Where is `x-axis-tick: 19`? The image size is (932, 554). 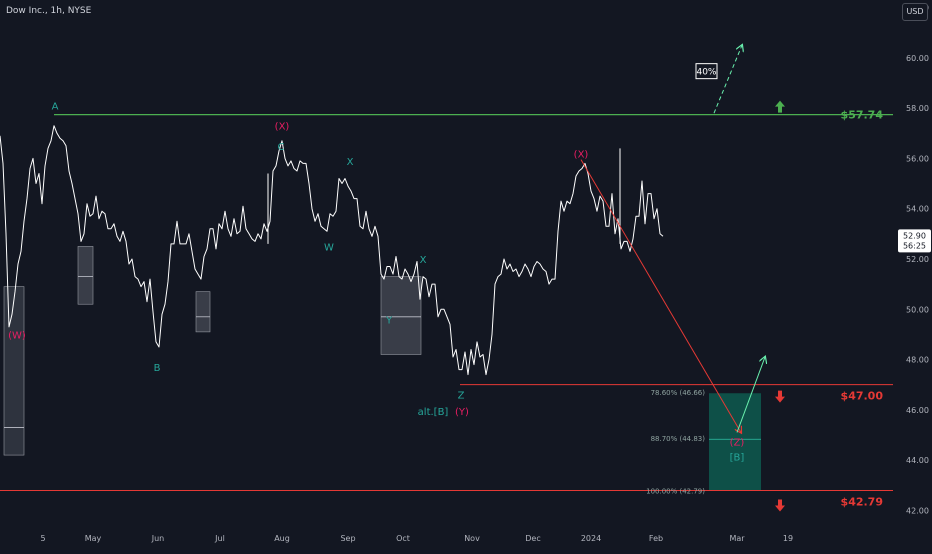
x-axis-tick: 19 is located at coordinates (788, 538).